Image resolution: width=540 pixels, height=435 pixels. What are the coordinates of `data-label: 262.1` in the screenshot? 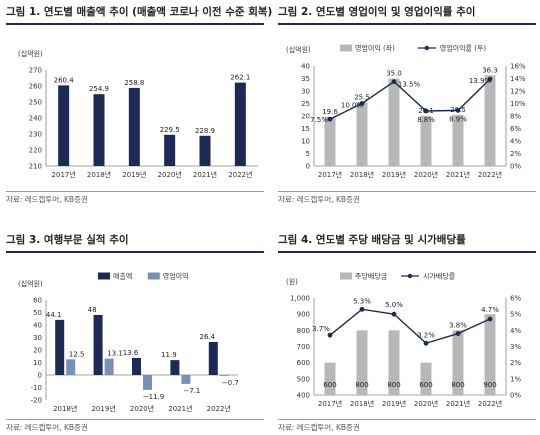 It's located at (240, 78).